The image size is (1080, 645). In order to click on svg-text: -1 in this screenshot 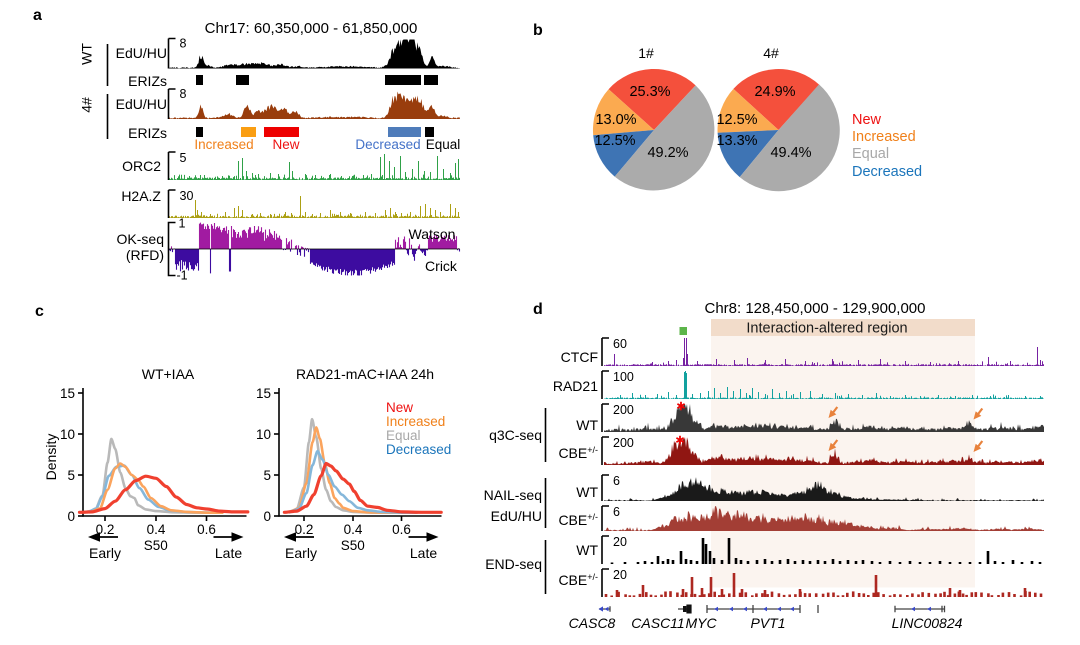, I will do `click(182, 276)`.